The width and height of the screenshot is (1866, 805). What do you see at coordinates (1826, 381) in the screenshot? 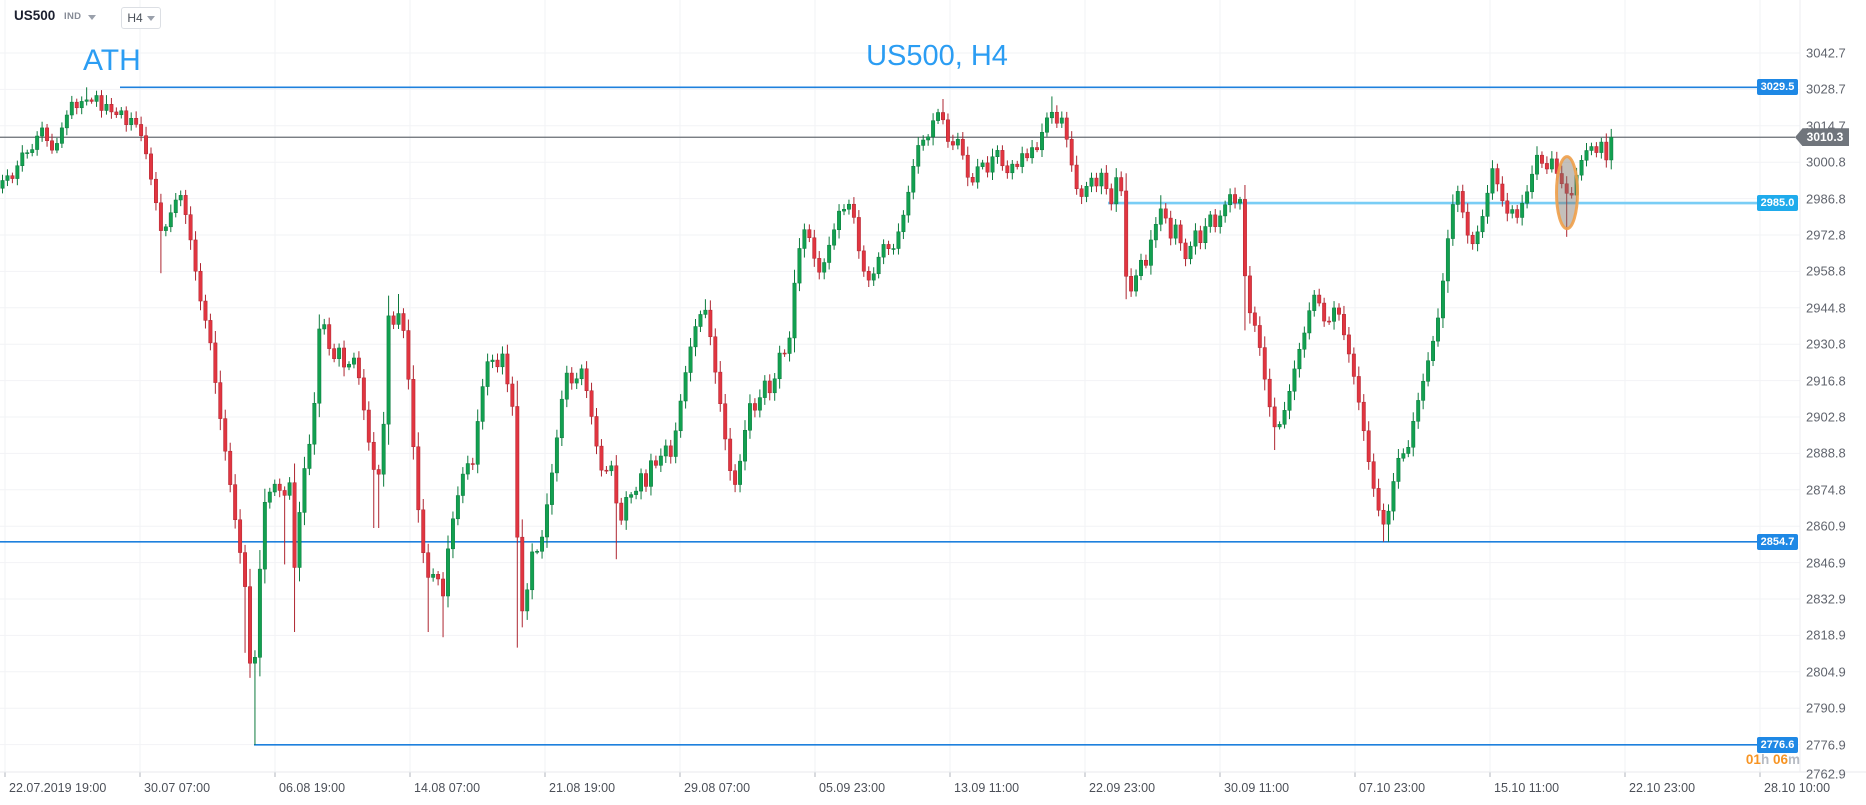
I see `y-axis-label: 2916.8` at bounding box center [1826, 381].